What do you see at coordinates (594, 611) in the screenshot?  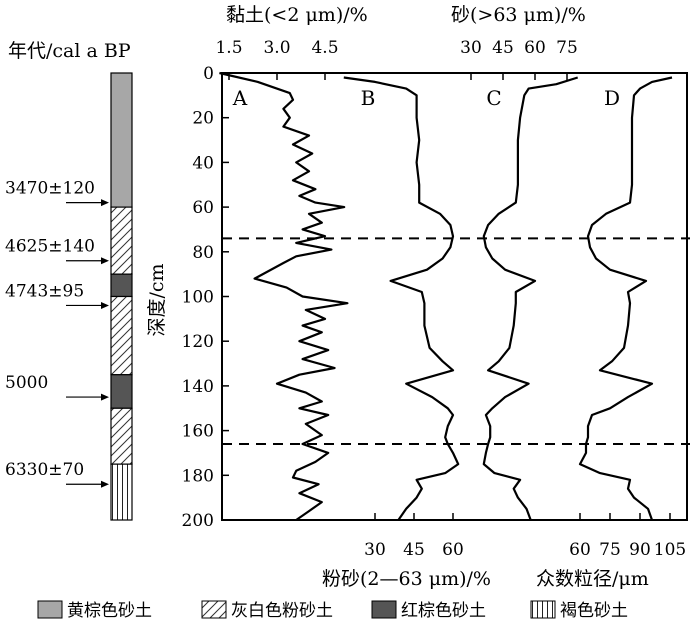 I see `legend-label: 褐色砂土` at bounding box center [594, 611].